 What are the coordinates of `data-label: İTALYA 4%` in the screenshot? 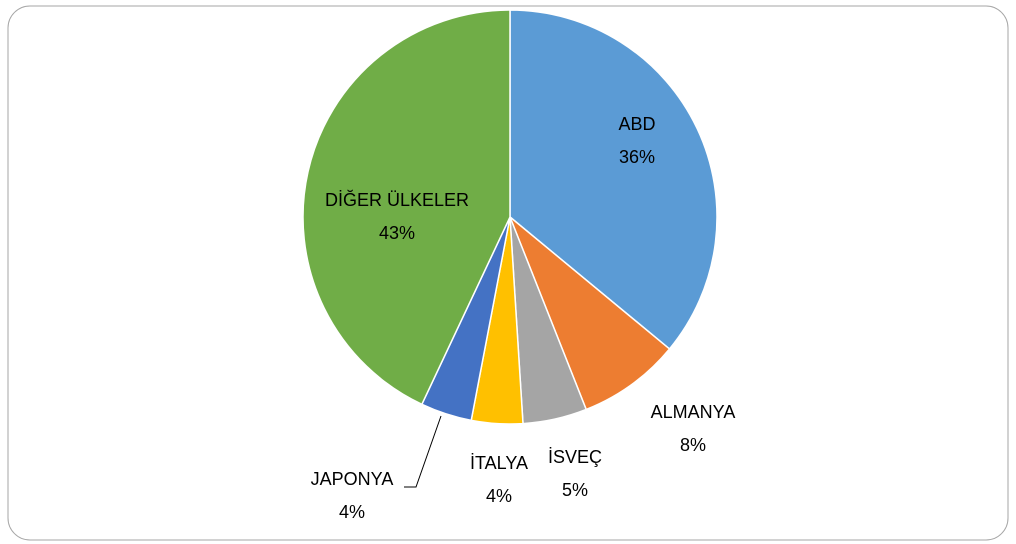 It's located at (499, 479).